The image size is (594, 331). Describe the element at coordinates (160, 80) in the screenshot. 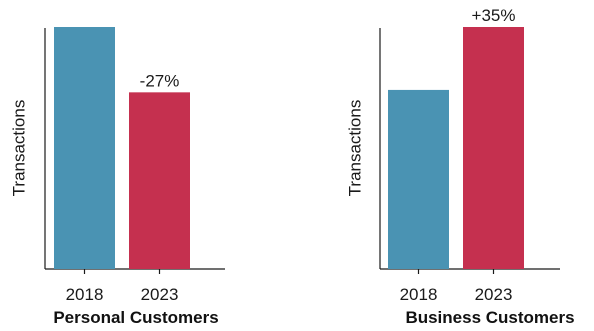

I see `data-label: -27%` at that location.